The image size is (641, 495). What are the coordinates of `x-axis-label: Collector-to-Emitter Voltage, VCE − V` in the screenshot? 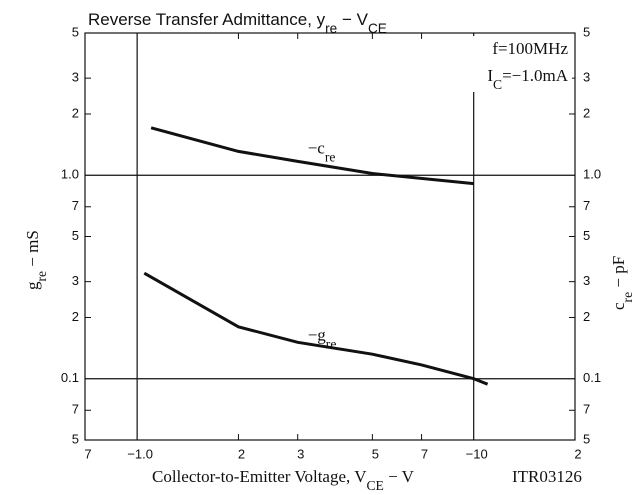 It's located at (283, 480).